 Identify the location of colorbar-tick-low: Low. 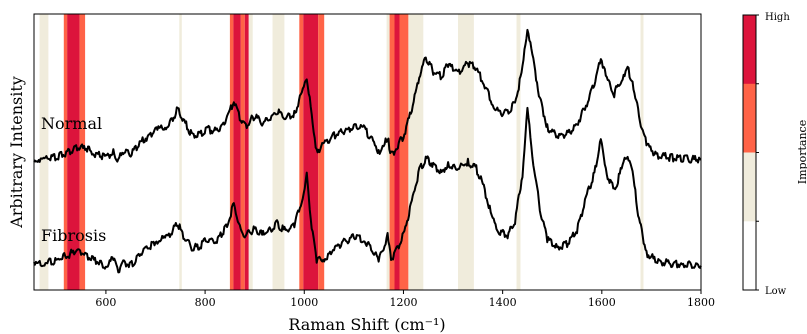
(776, 291).